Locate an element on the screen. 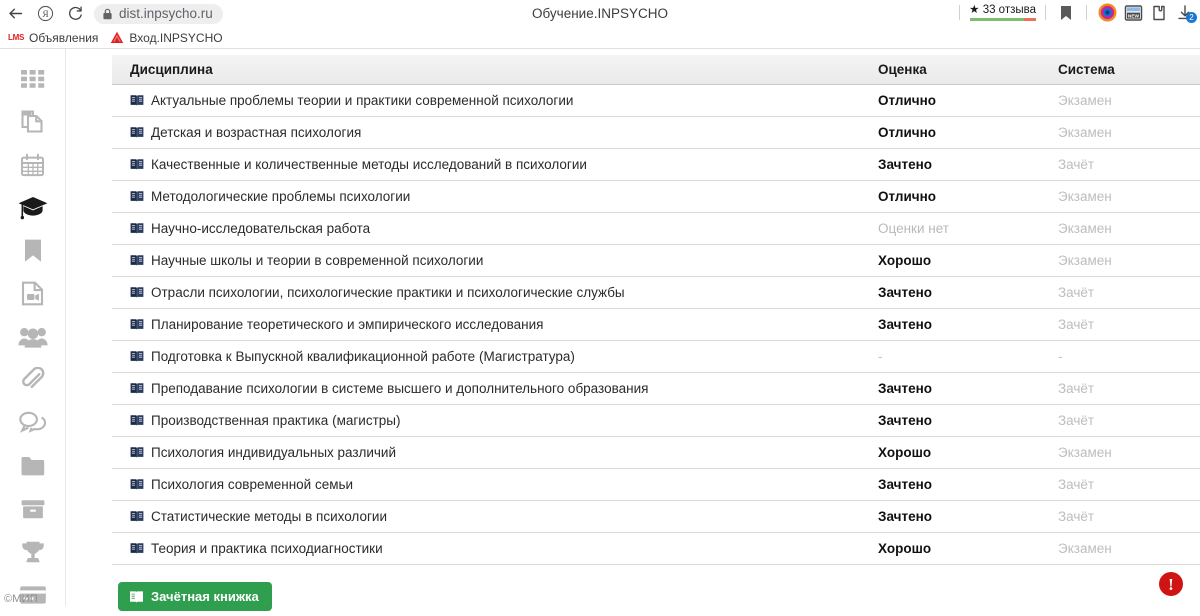 The width and height of the screenshot is (1200, 616). alert-notification-button: ! is located at coordinates (1171, 584).